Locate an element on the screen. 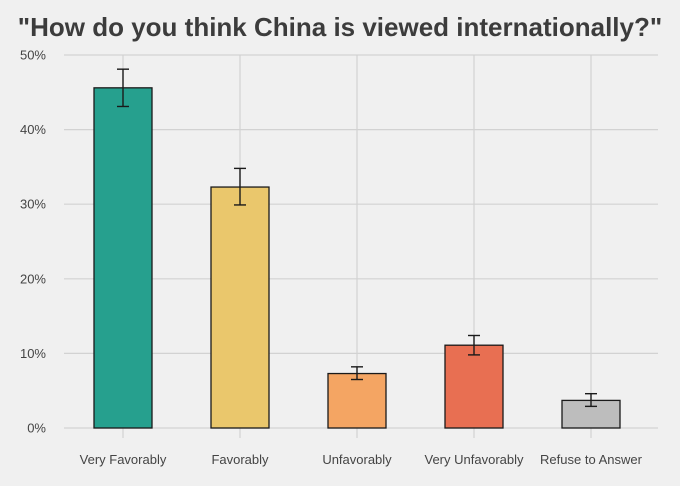 The height and width of the screenshot is (486, 680). y-tick-label: 40% is located at coordinates (33, 129).